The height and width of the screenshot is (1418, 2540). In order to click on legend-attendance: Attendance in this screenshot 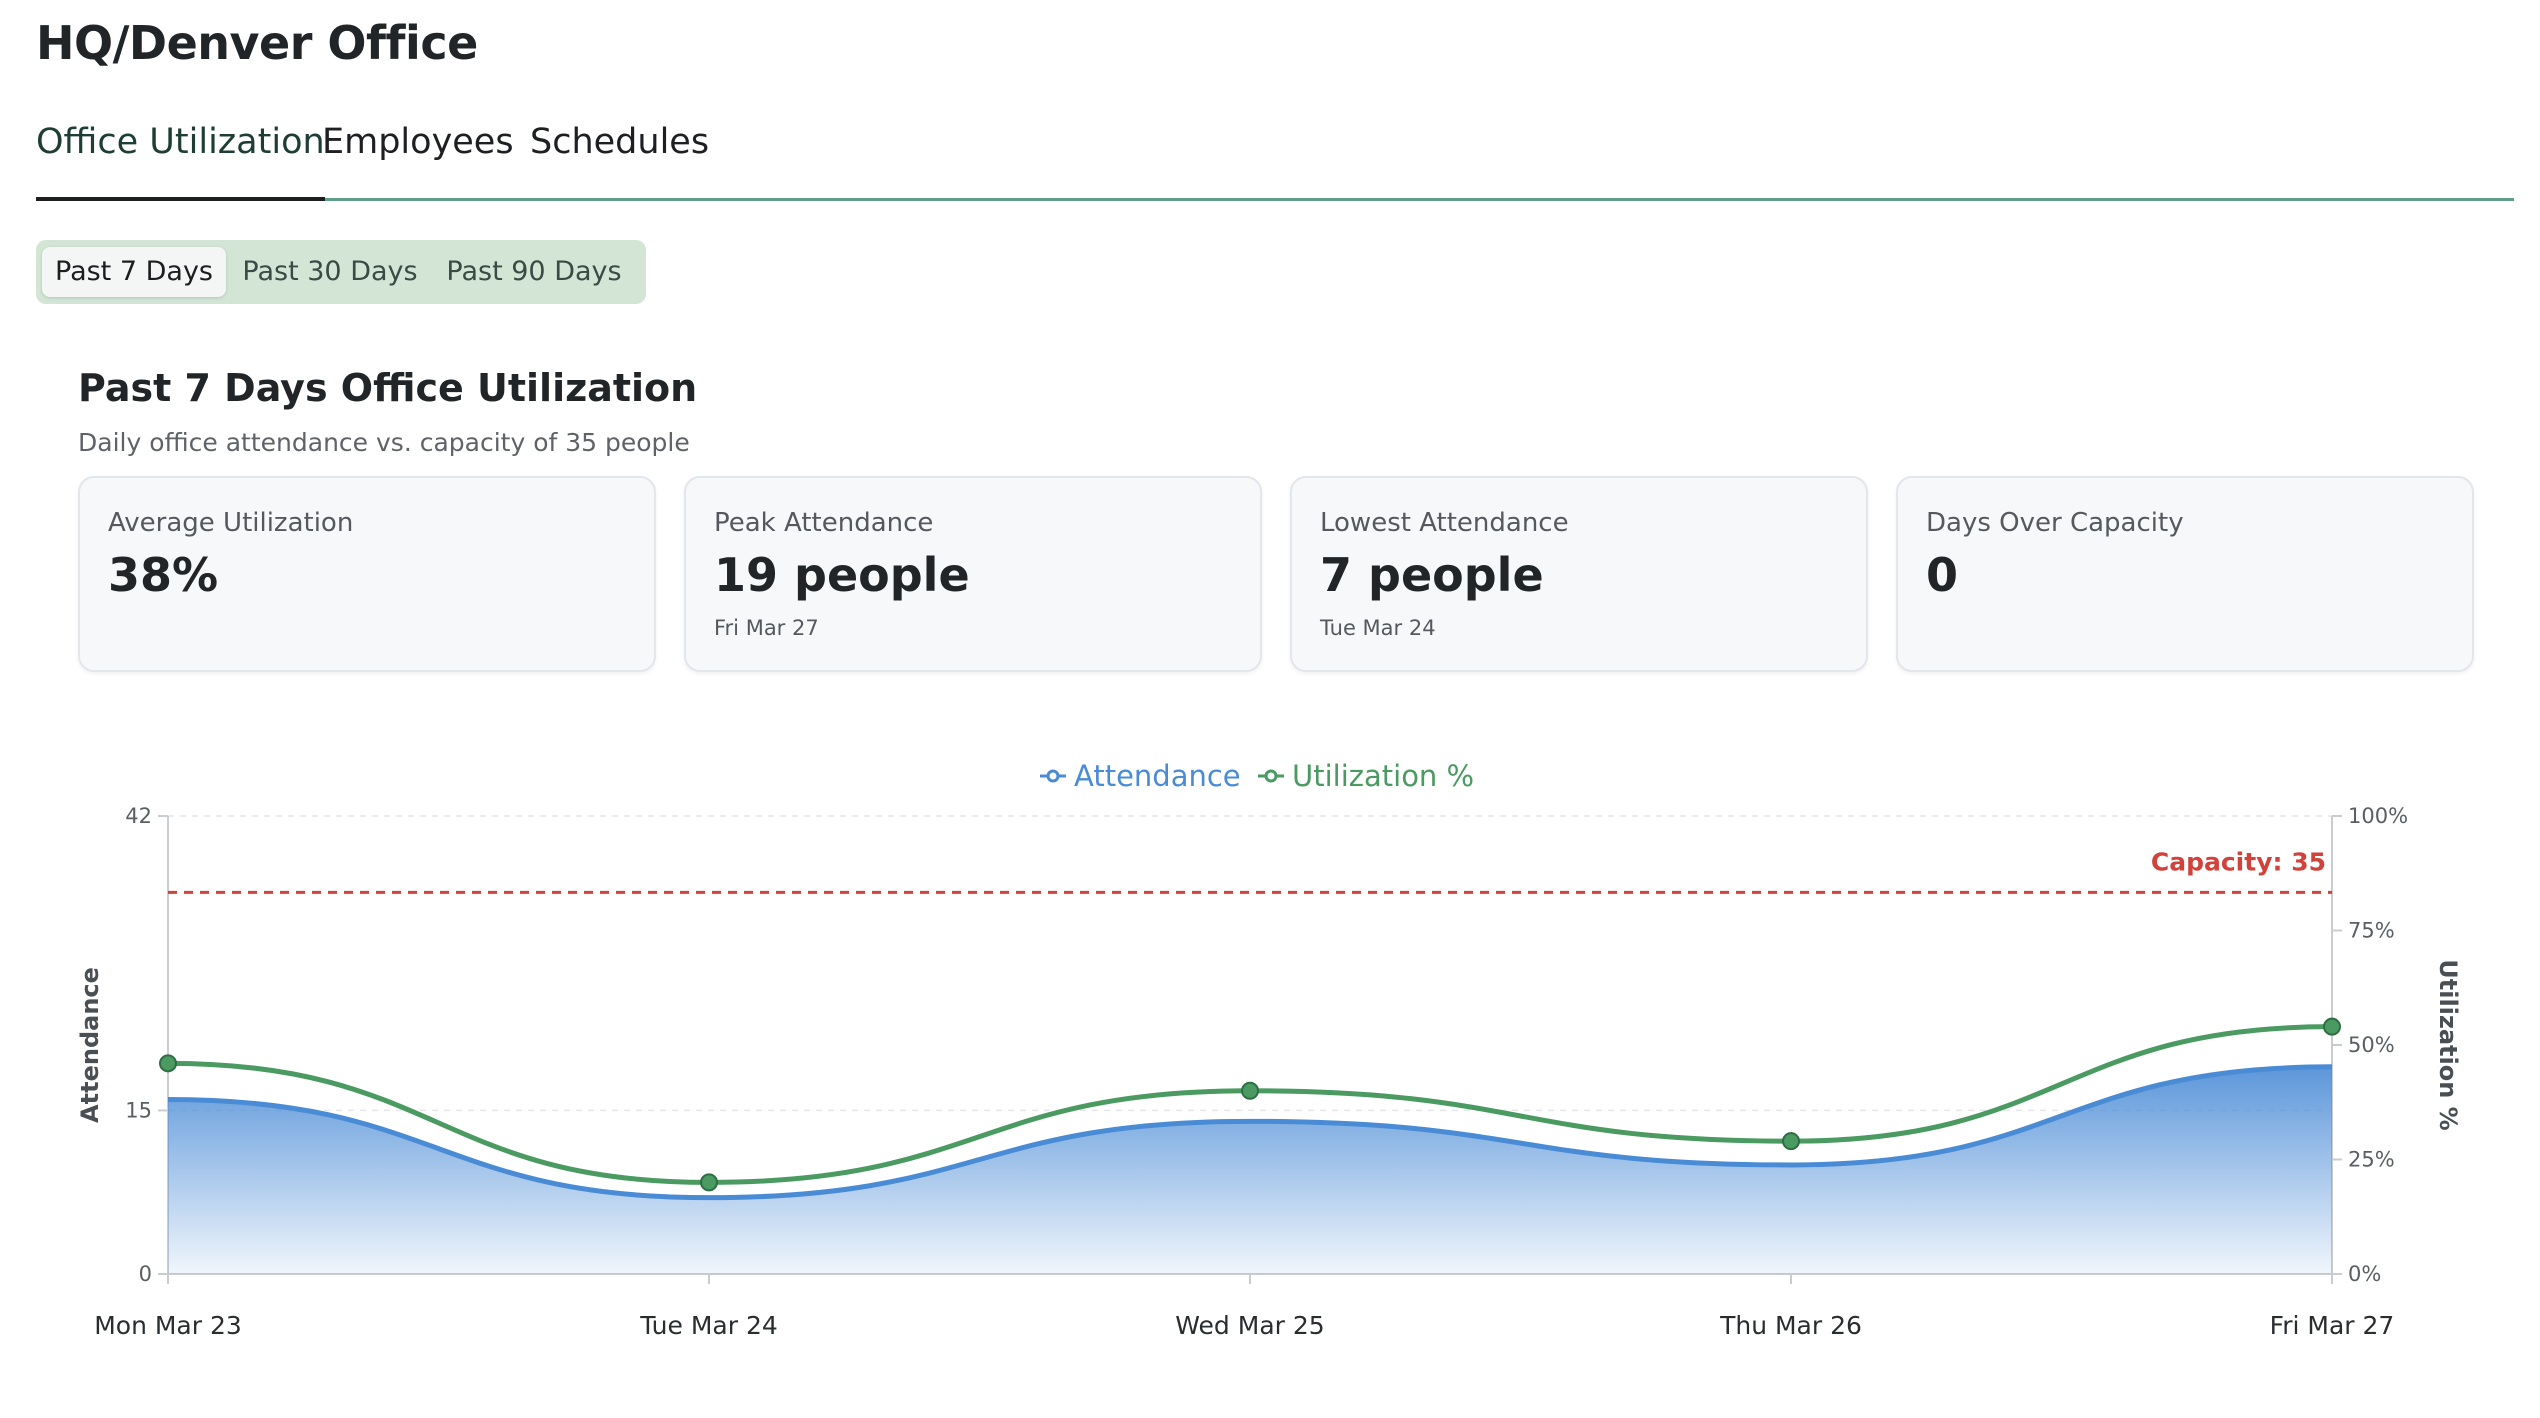, I will do `click(1157, 776)`.